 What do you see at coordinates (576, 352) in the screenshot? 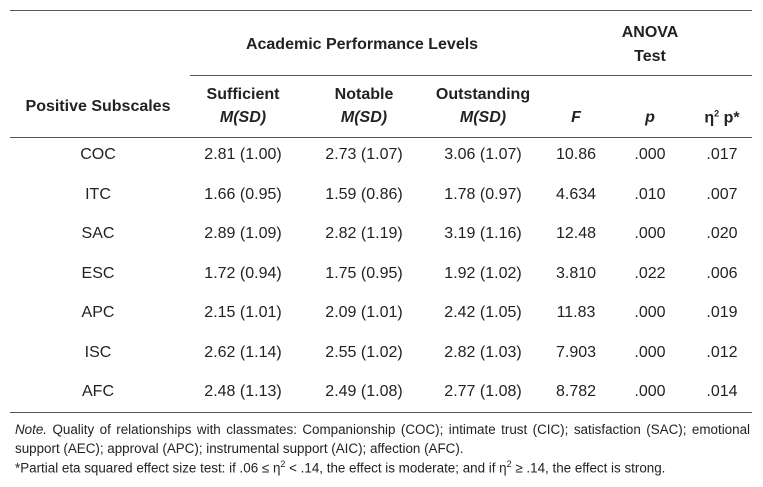
I see `table-cell: 7.903` at bounding box center [576, 352].